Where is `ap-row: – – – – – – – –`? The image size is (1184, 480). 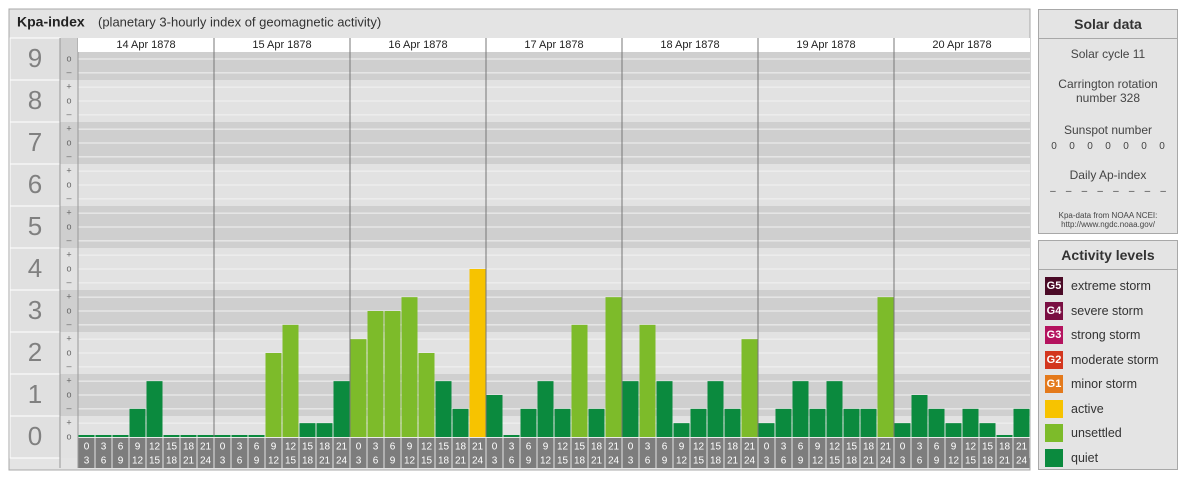
ap-row: – – – – – – – – is located at coordinates (1108, 191).